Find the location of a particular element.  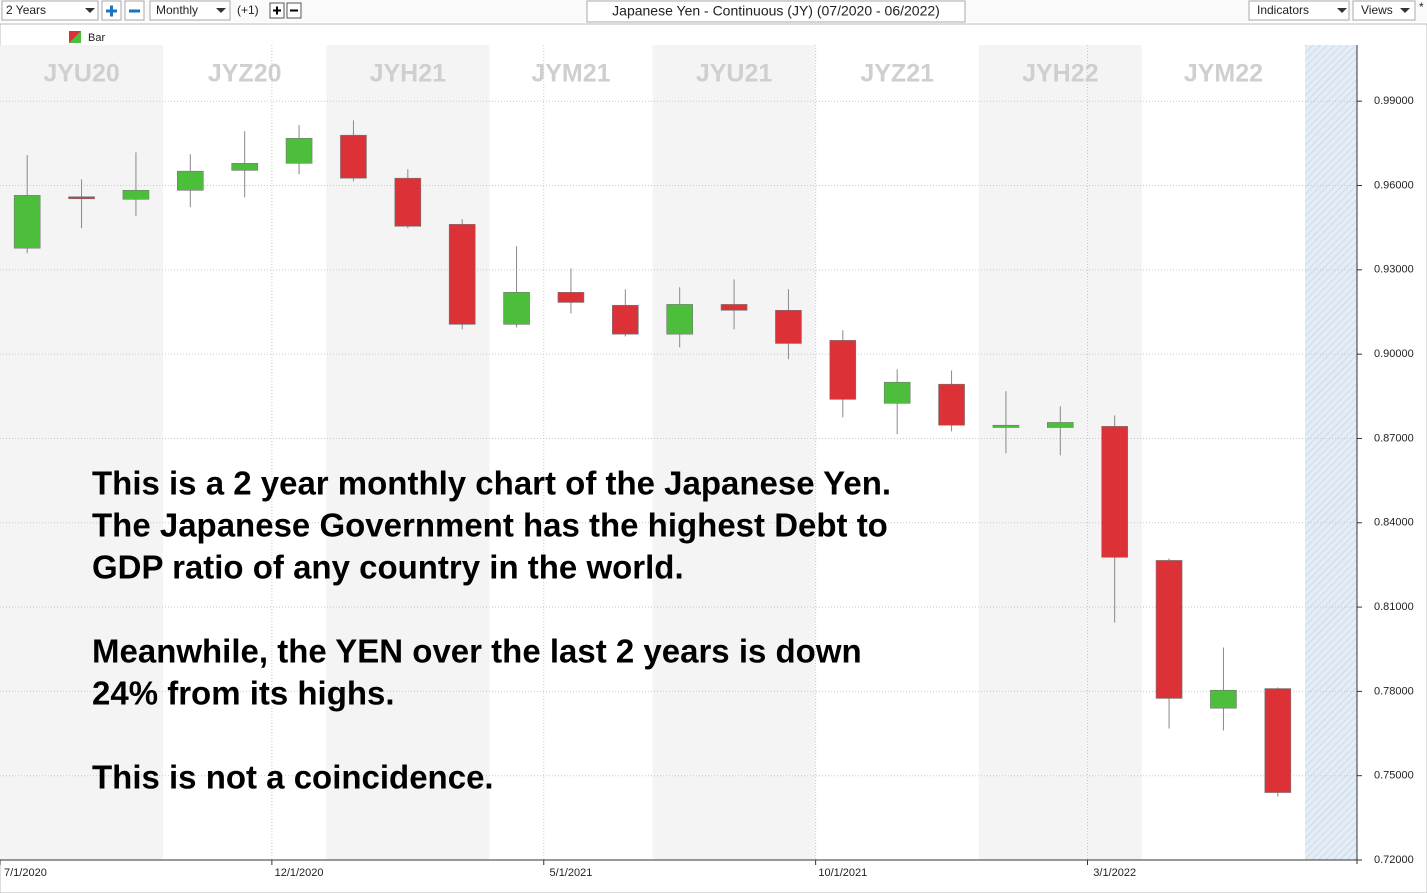

indicators-select is located at coordinates (1299, 10).